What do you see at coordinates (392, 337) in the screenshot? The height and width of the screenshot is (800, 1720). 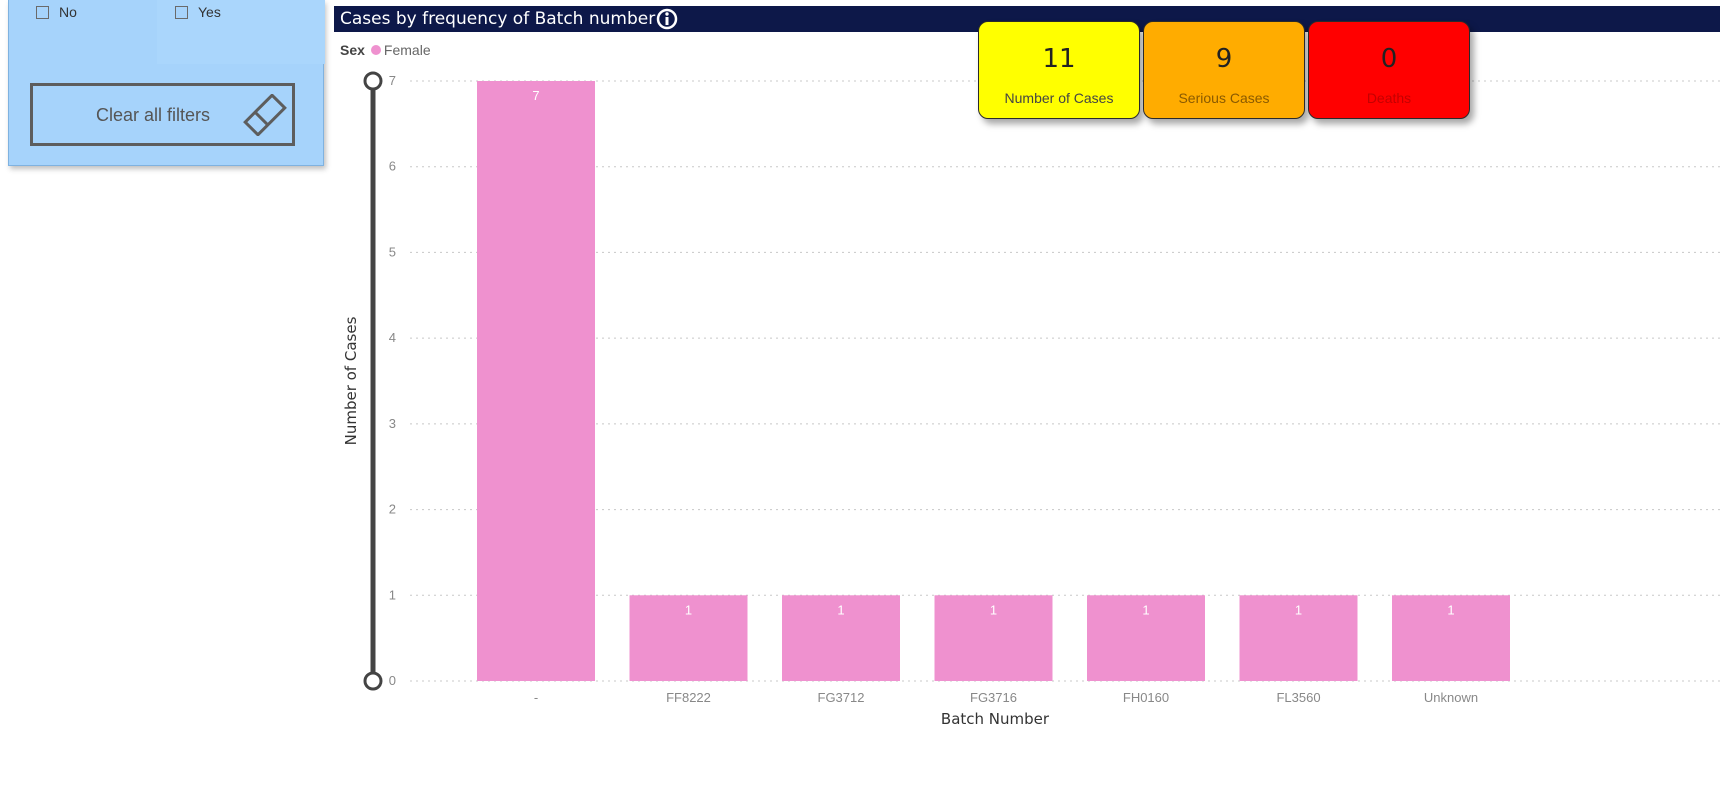 I see `y-tick-label: 4` at bounding box center [392, 337].